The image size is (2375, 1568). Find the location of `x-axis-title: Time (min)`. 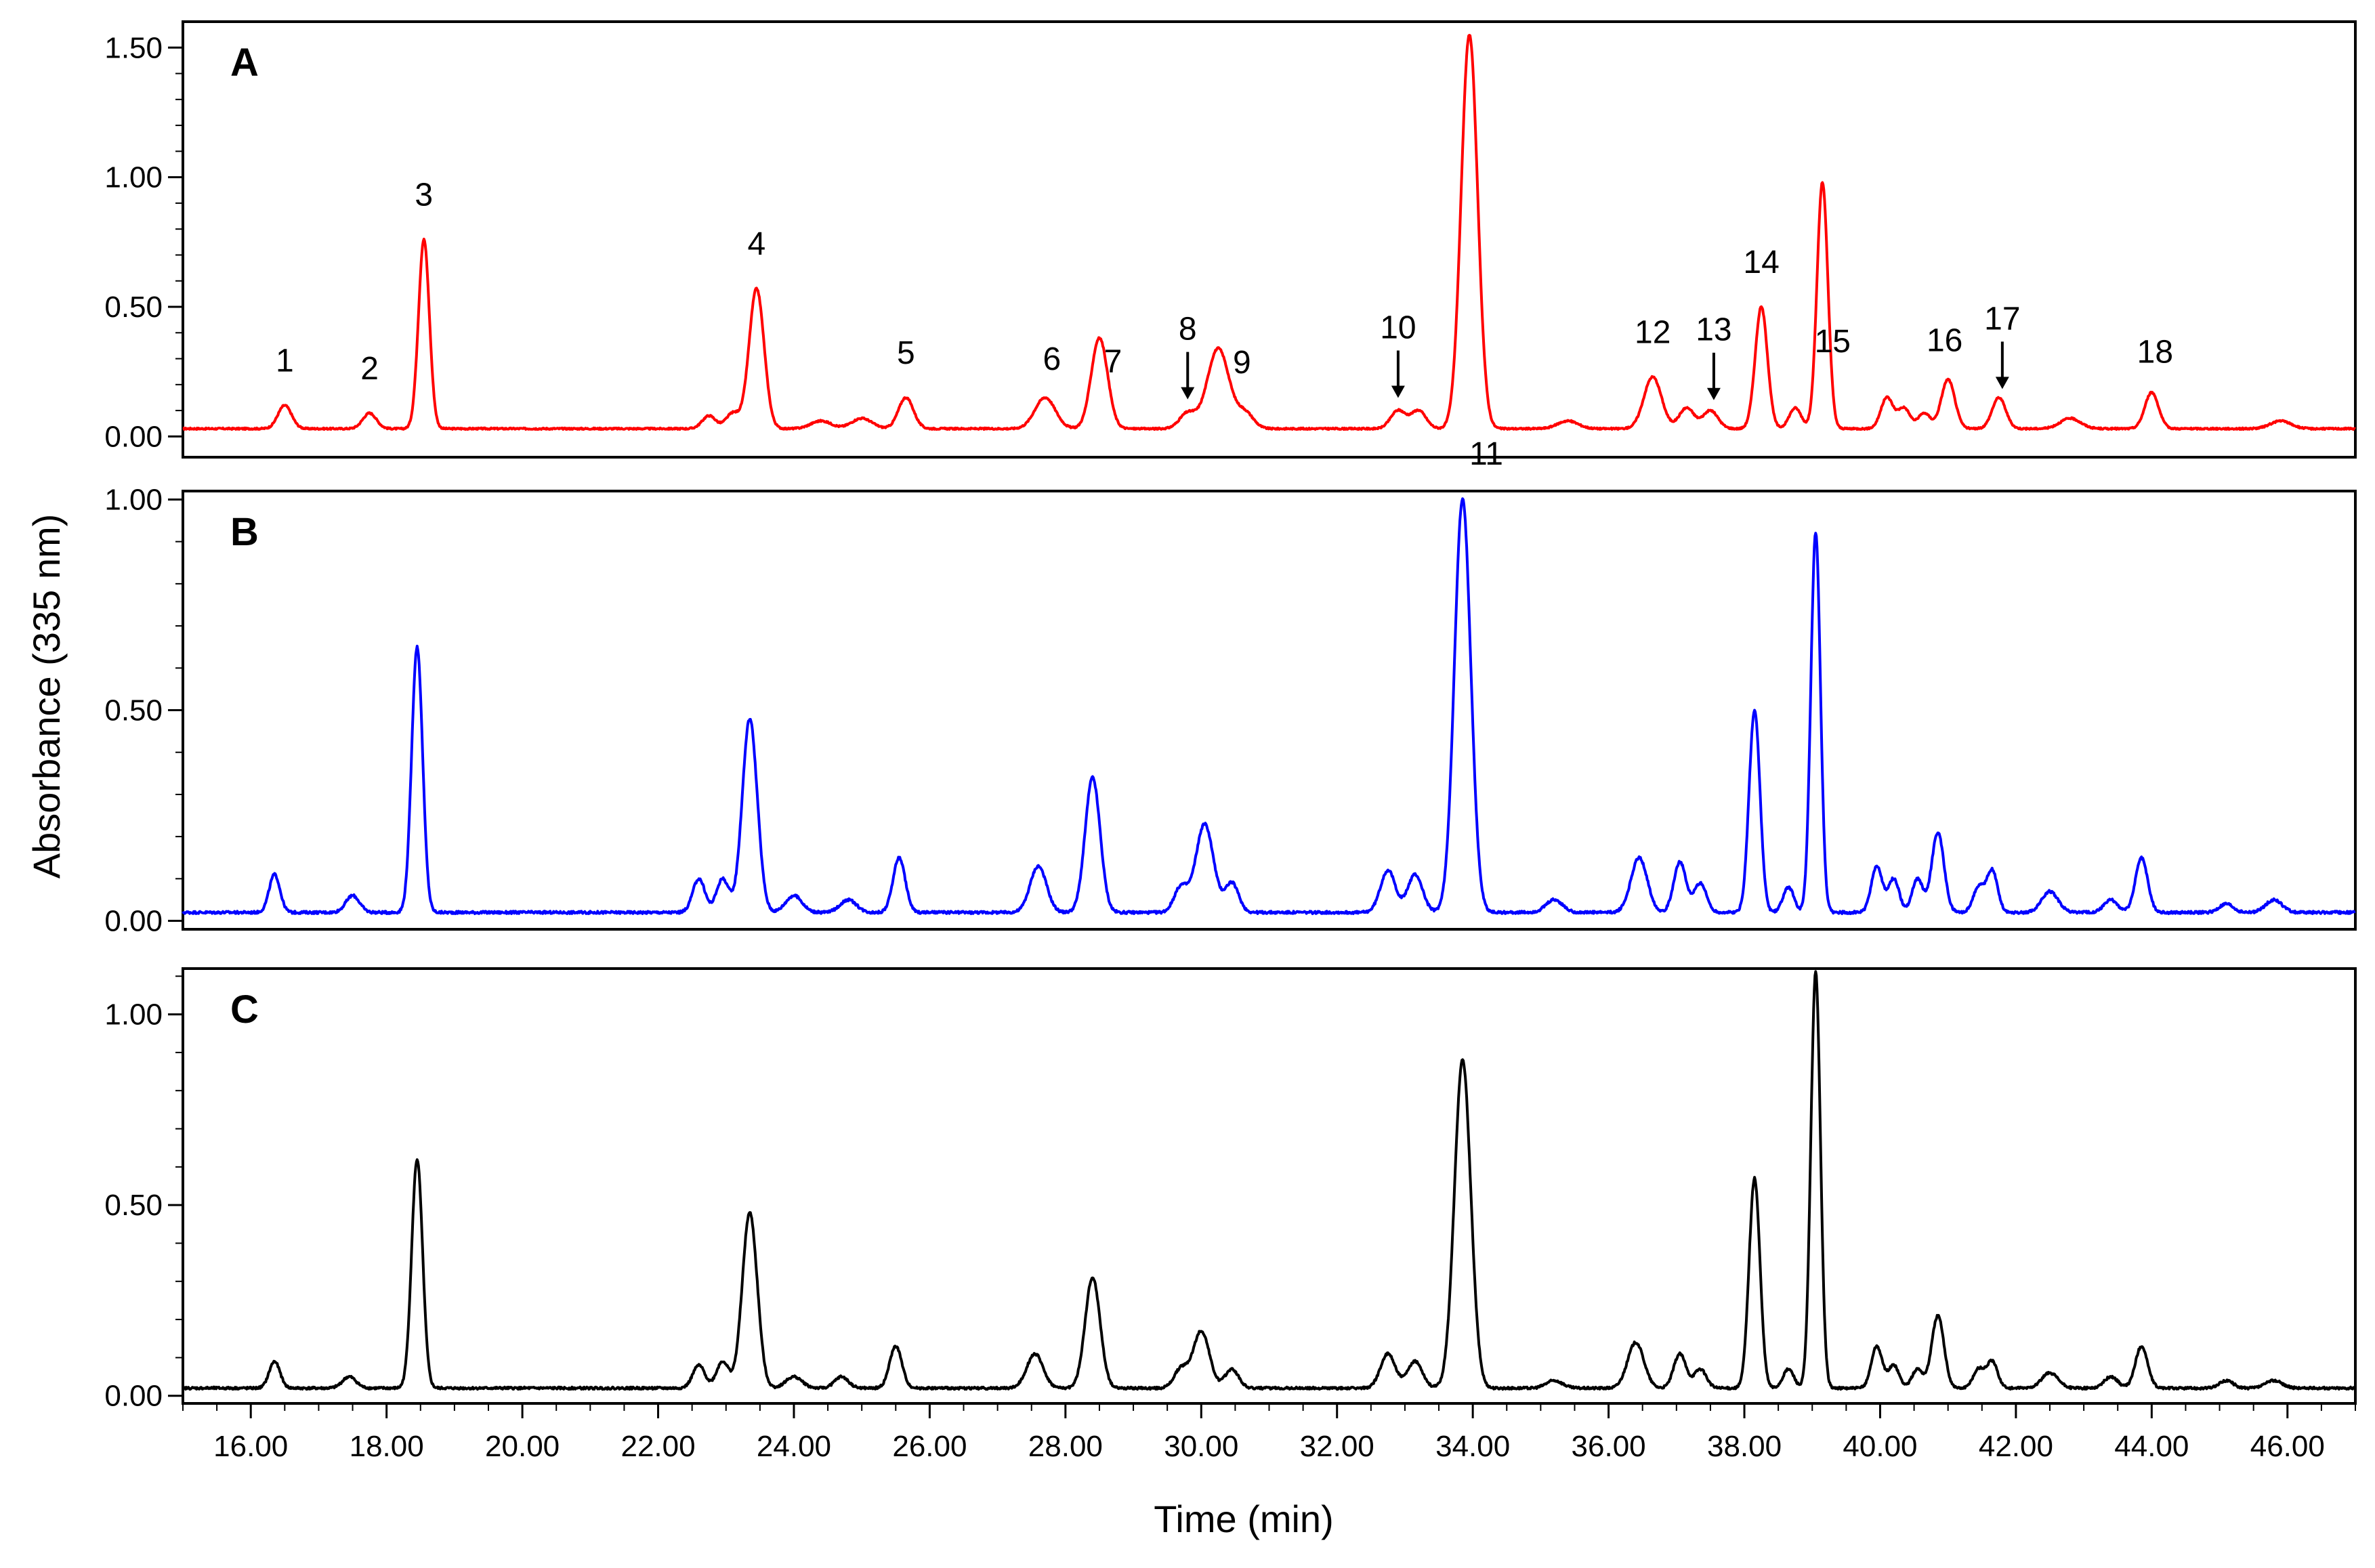

x-axis-title: Time (min) is located at coordinates (1243, 1519).